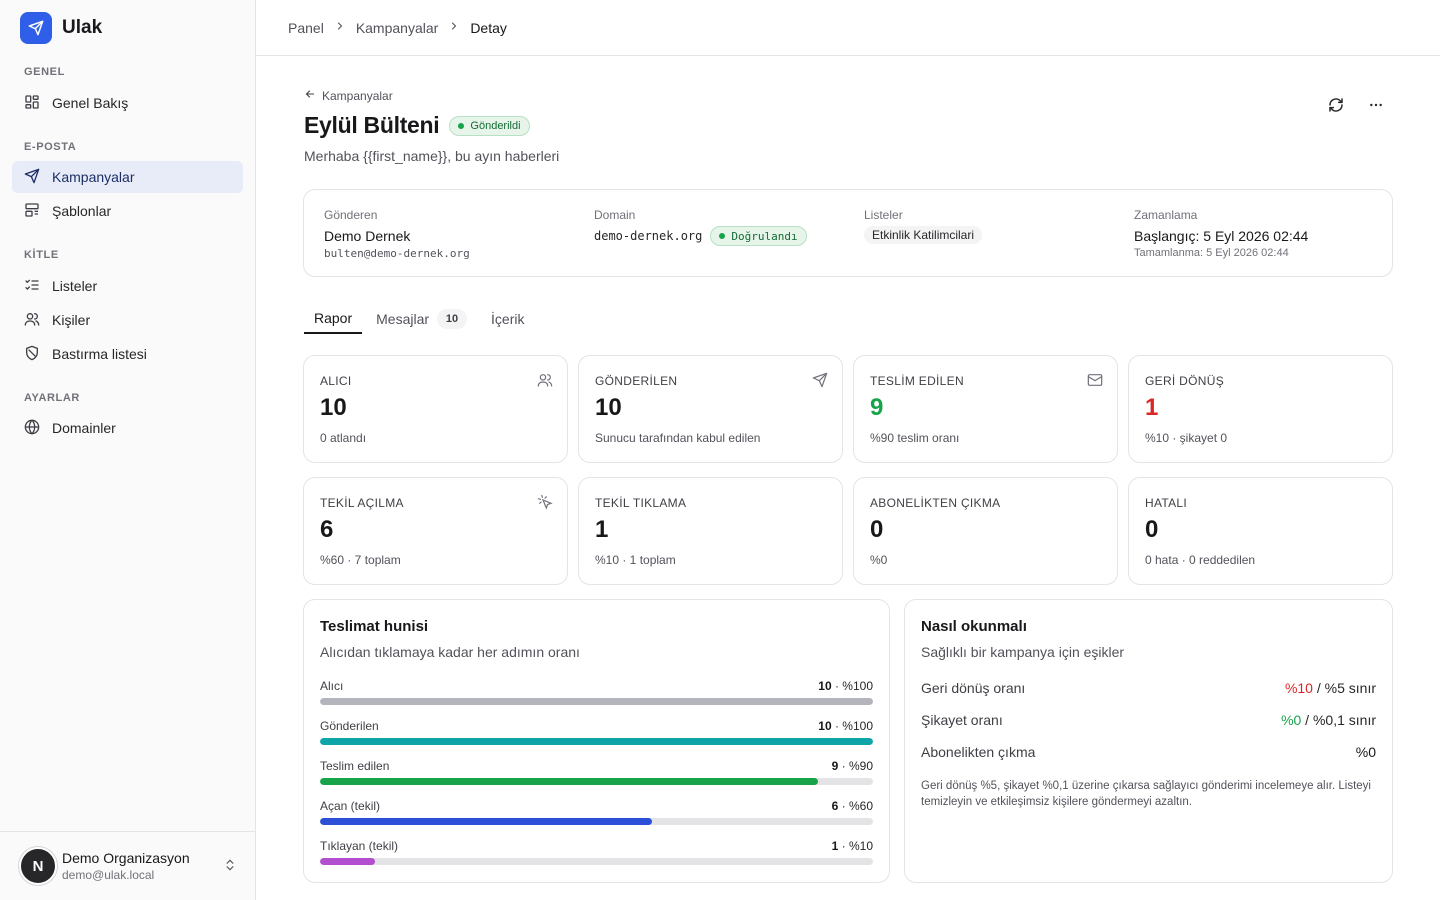 The image size is (1440, 900). I want to click on breadcrumb: Panel Kampanyalar Detay, so click(848, 28).